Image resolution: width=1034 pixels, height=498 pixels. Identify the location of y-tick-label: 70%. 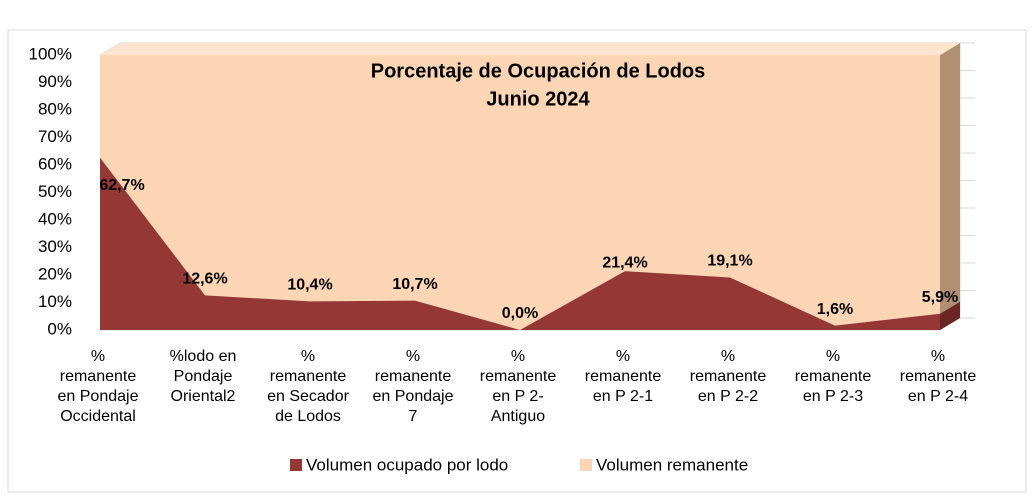
(55, 136).